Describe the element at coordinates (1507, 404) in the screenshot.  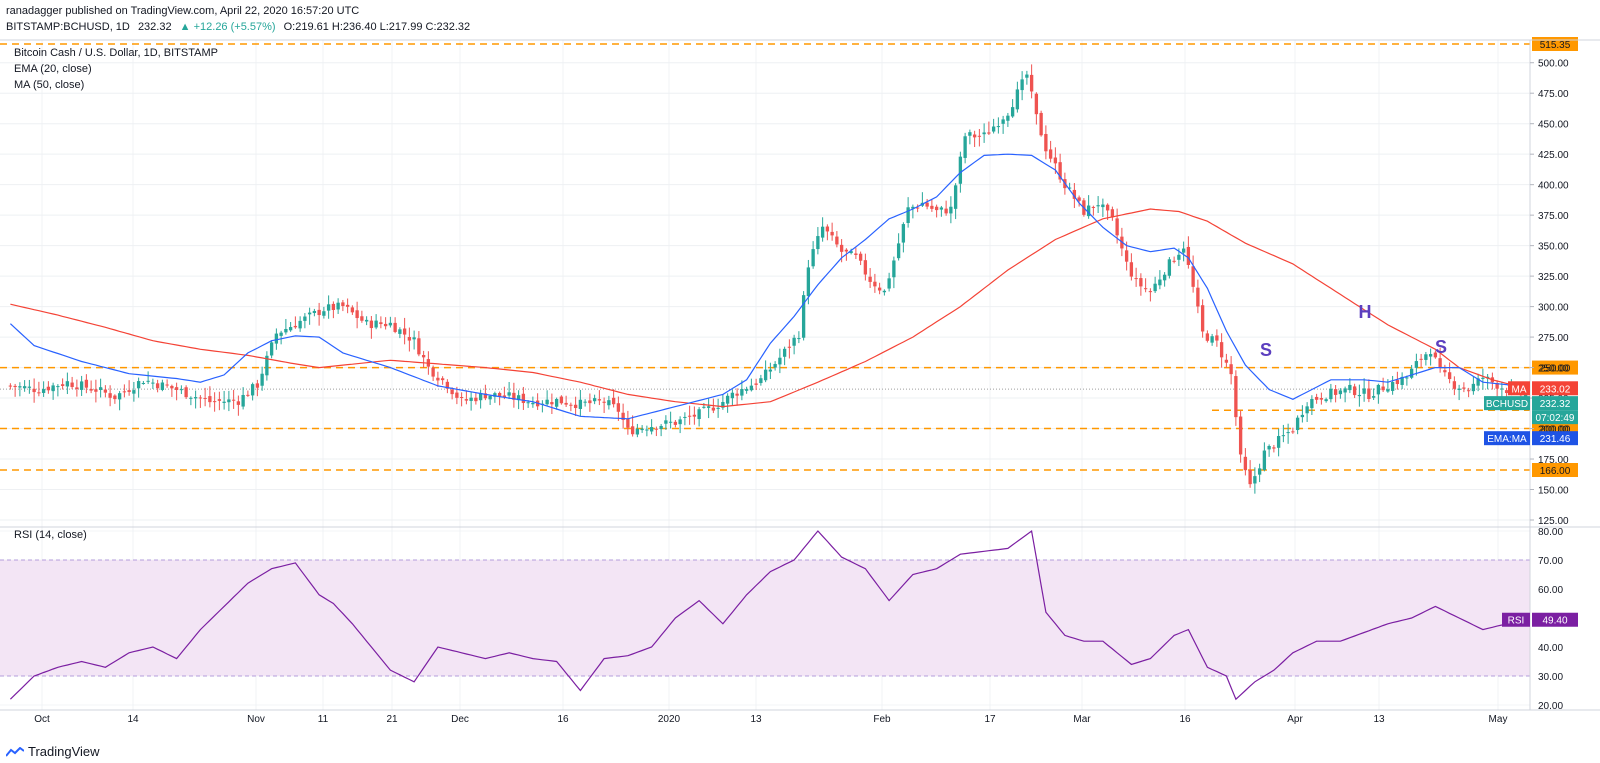
I see `price-badge-name: BCHUSD` at that location.